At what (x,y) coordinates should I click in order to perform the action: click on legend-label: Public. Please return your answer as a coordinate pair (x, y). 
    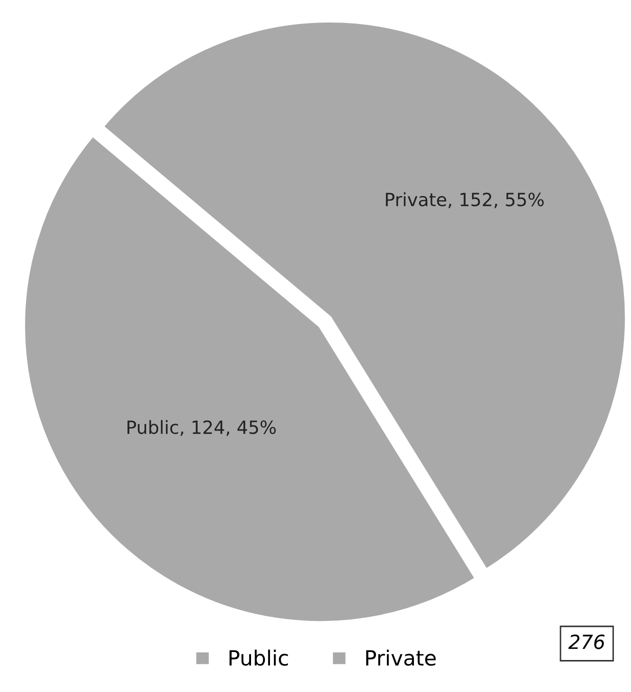
    Looking at the image, I should click on (259, 658).